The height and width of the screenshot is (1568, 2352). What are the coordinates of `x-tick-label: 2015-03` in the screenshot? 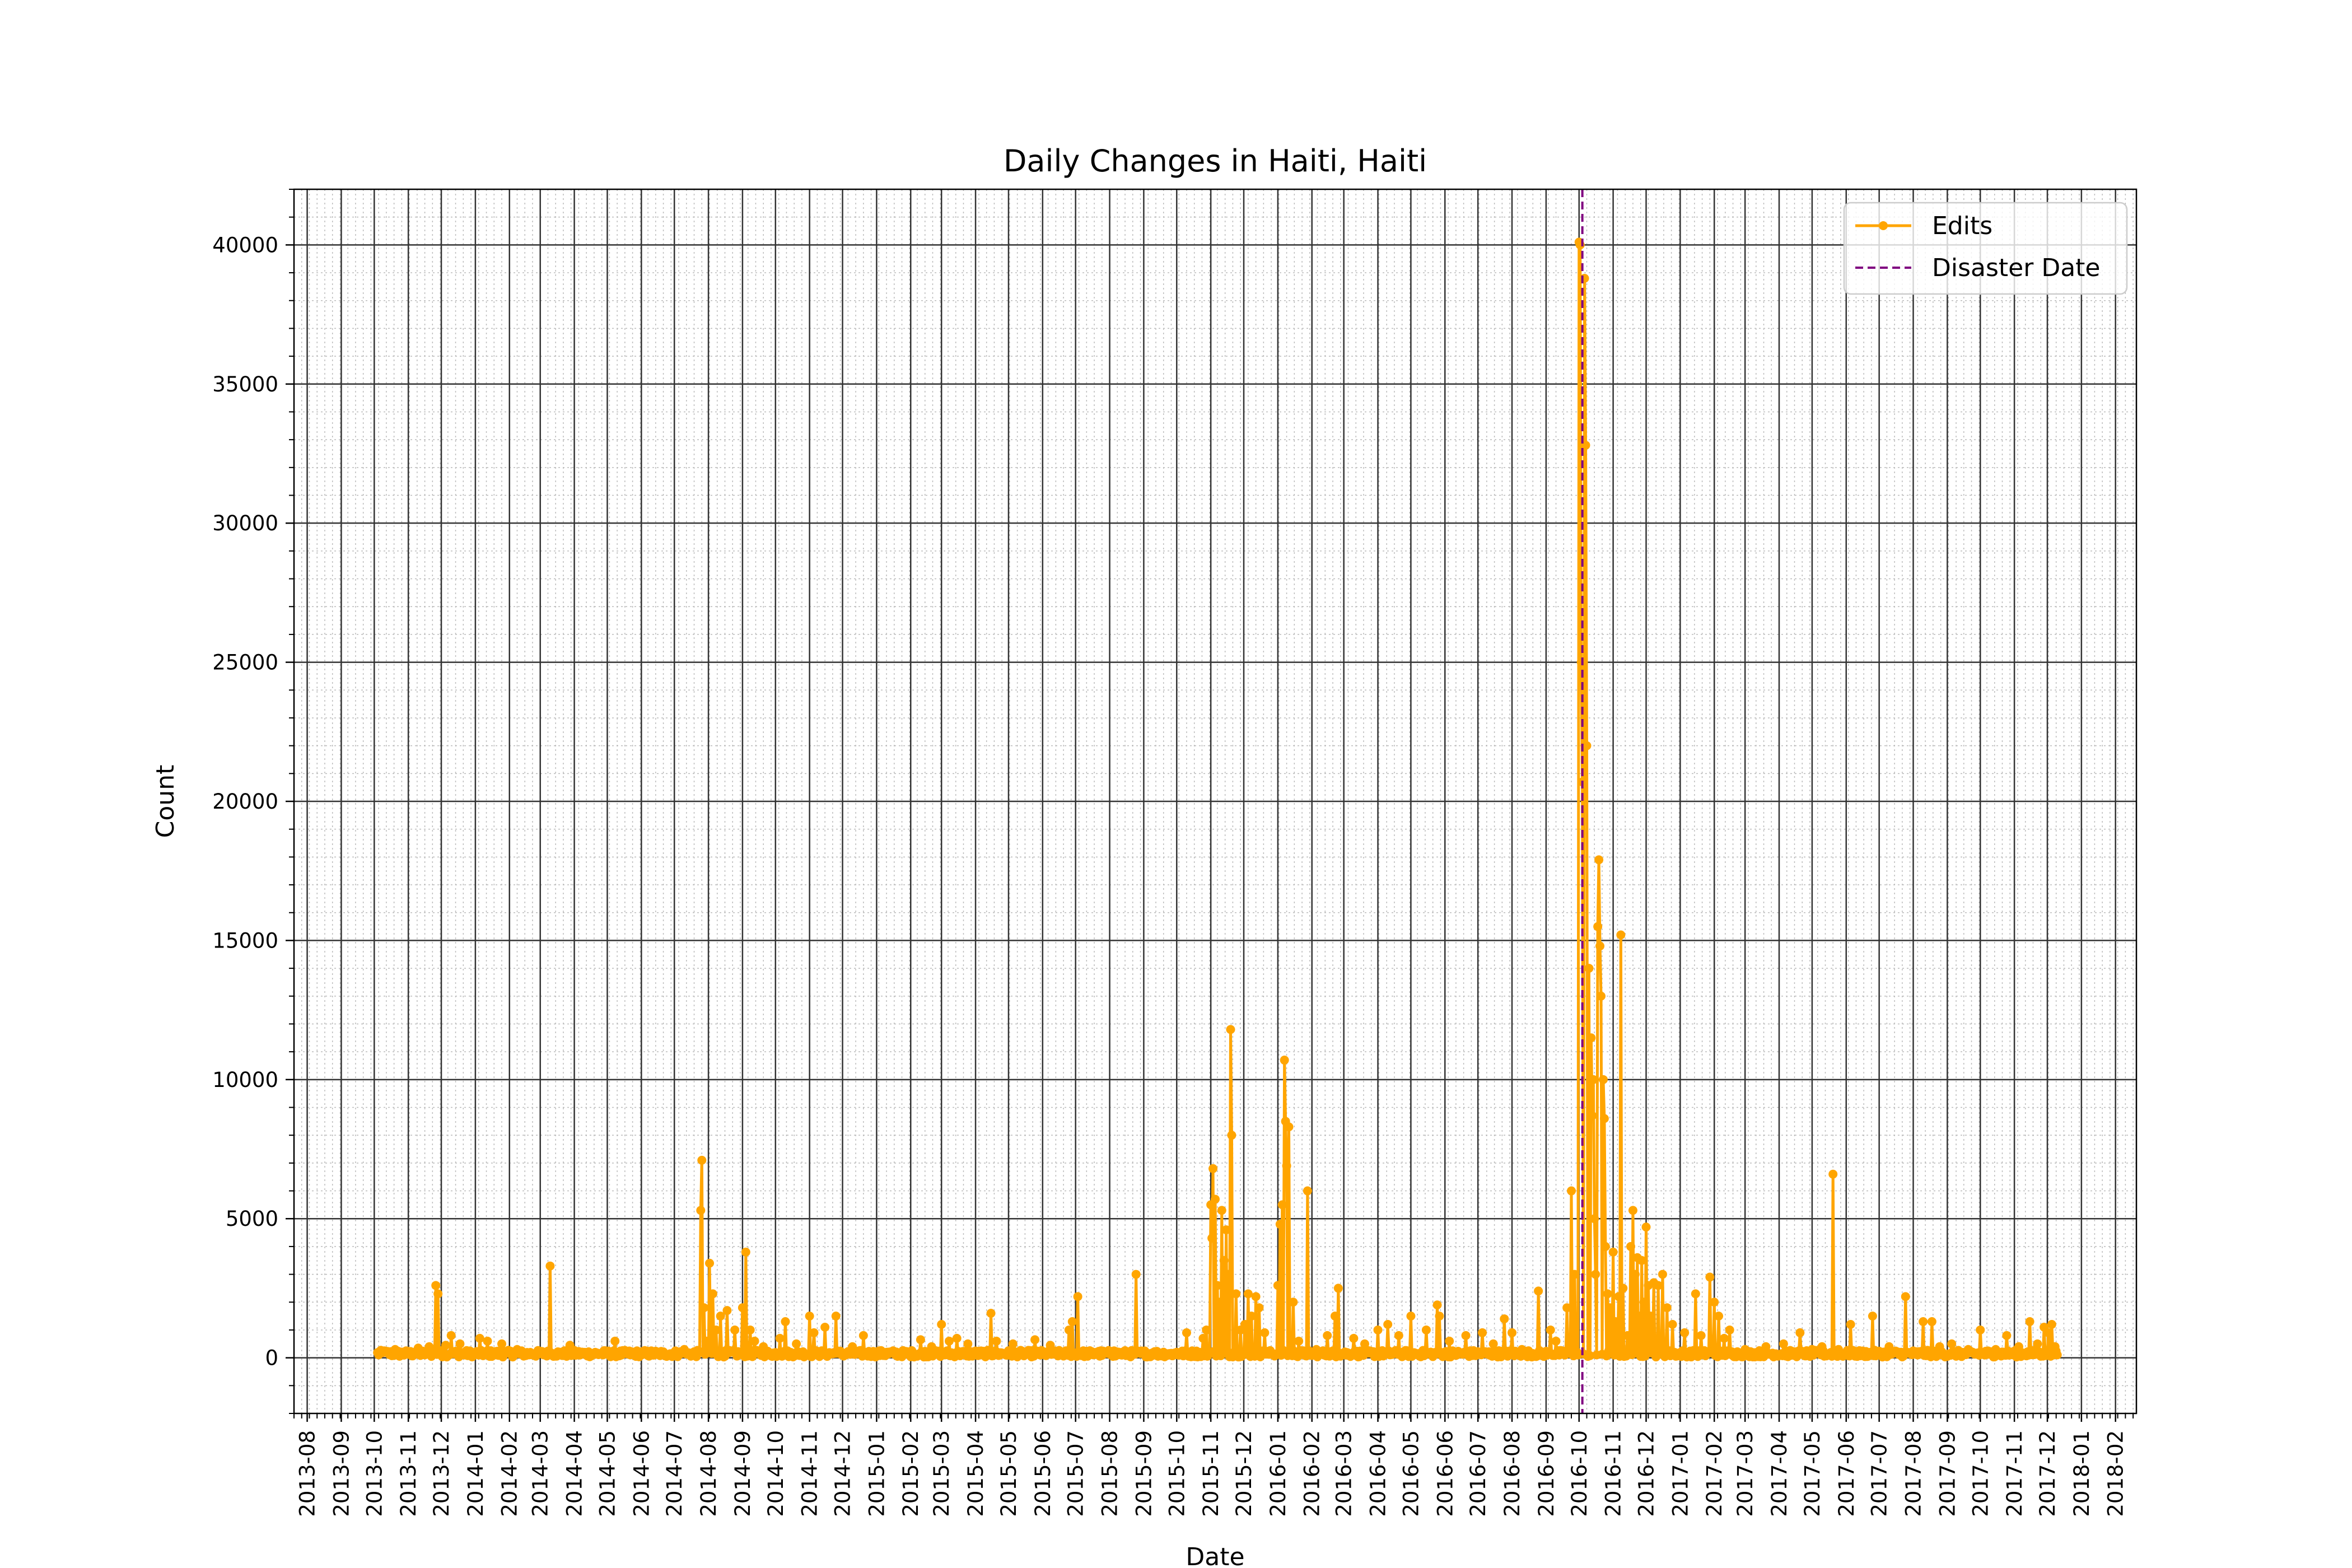 It's located at (942, 1474).